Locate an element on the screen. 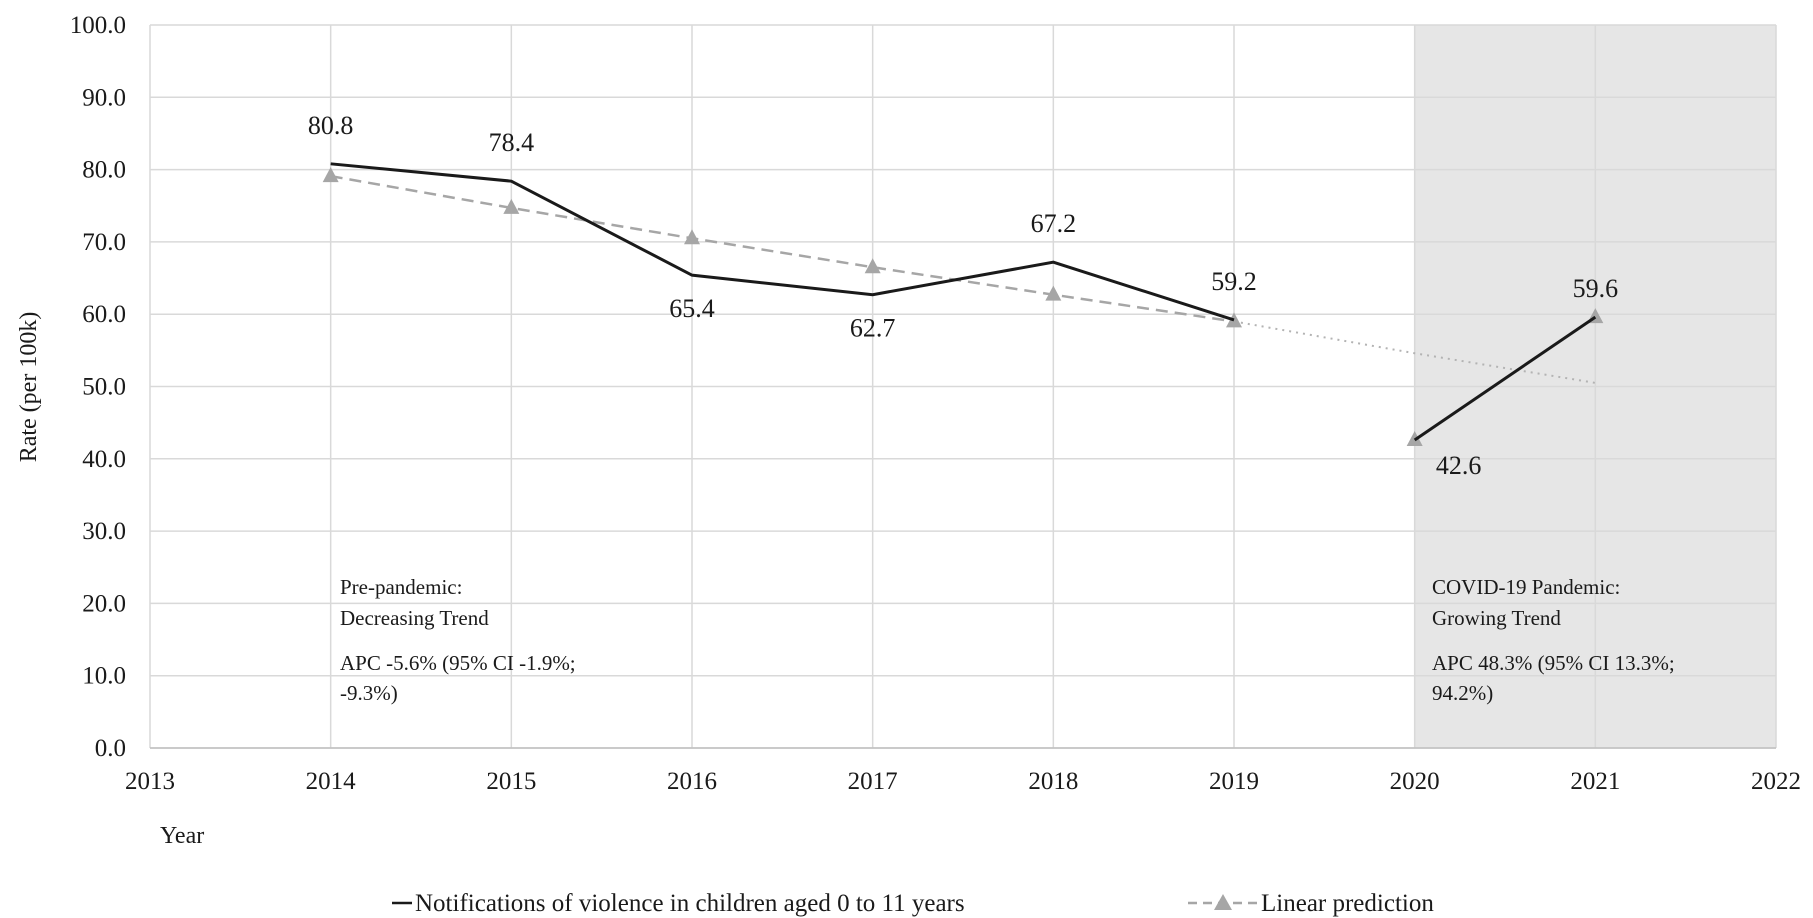  x-tick-label: 2014 is located at coordinates (331, 781).